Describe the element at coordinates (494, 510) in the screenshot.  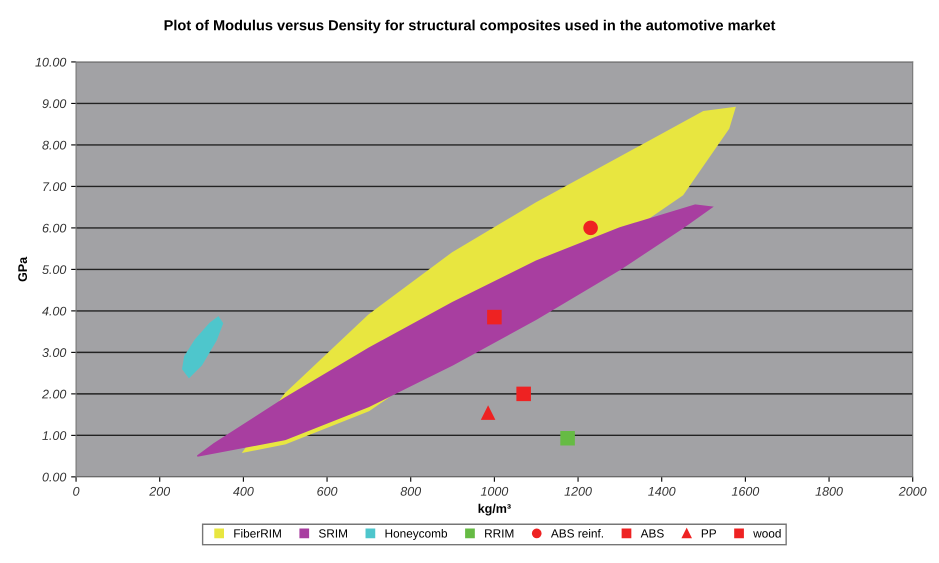
I see `x-axis-title: kg/m³` at that location.